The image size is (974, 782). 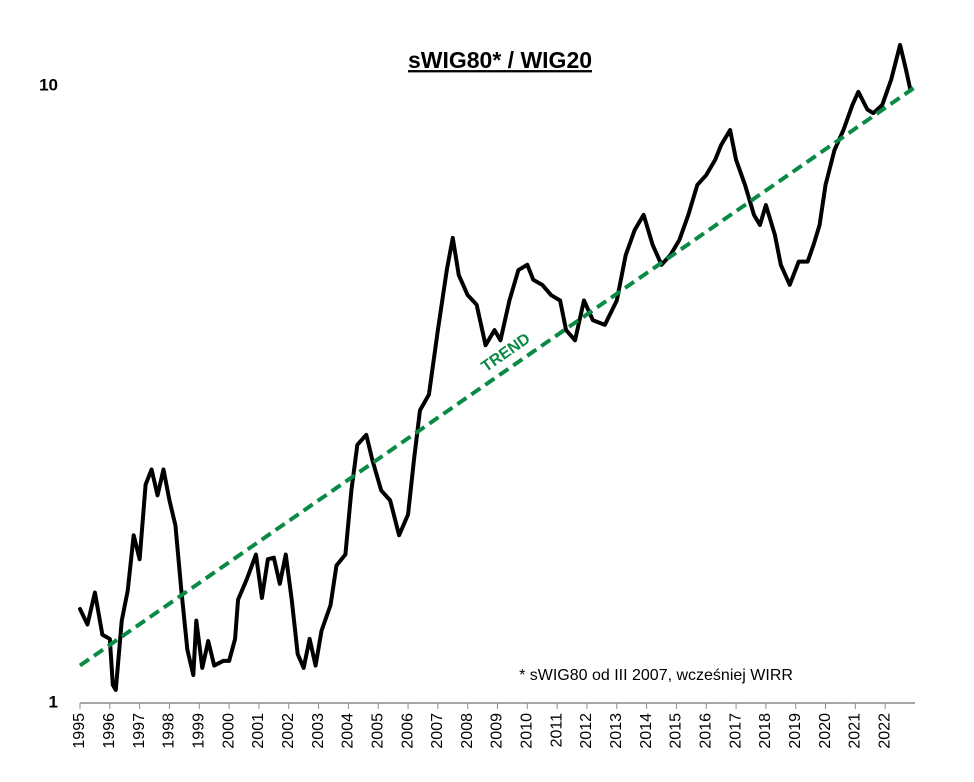 I want to click on x-tick-label: 2000, so click(x=228, y=731).